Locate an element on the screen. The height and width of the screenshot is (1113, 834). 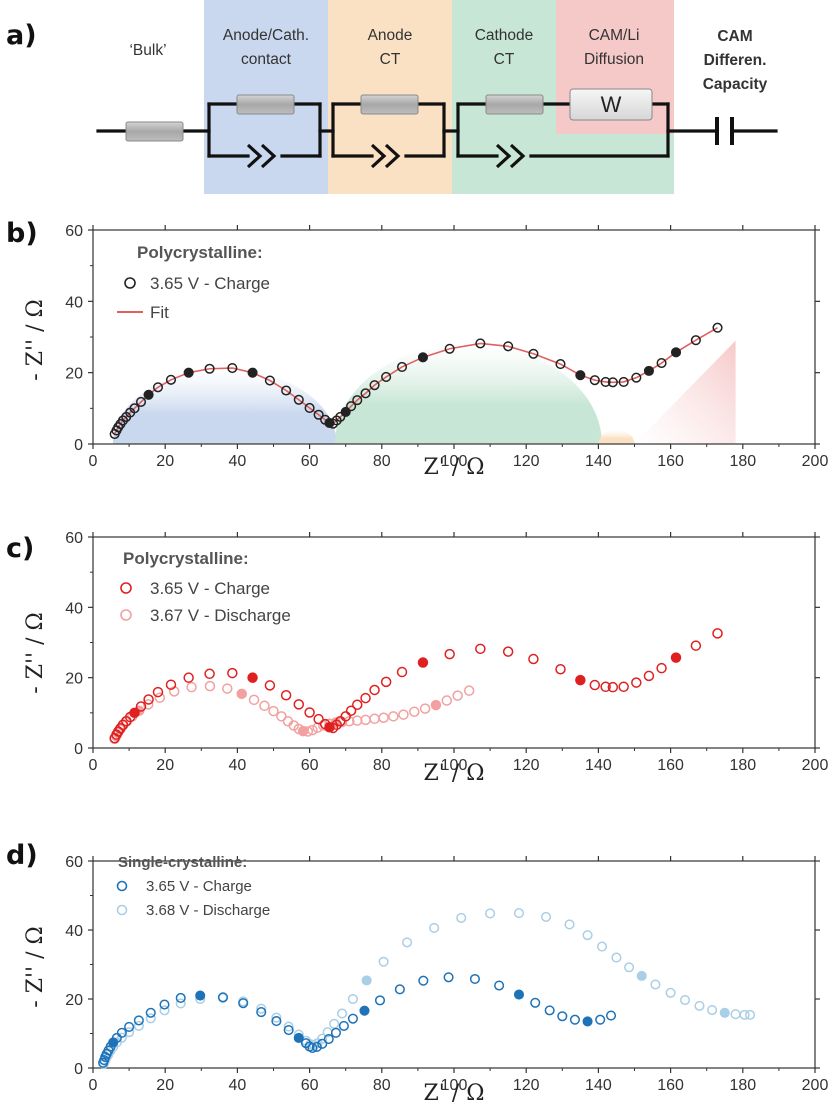
cpe-elements is located at coordinates (386, 156).